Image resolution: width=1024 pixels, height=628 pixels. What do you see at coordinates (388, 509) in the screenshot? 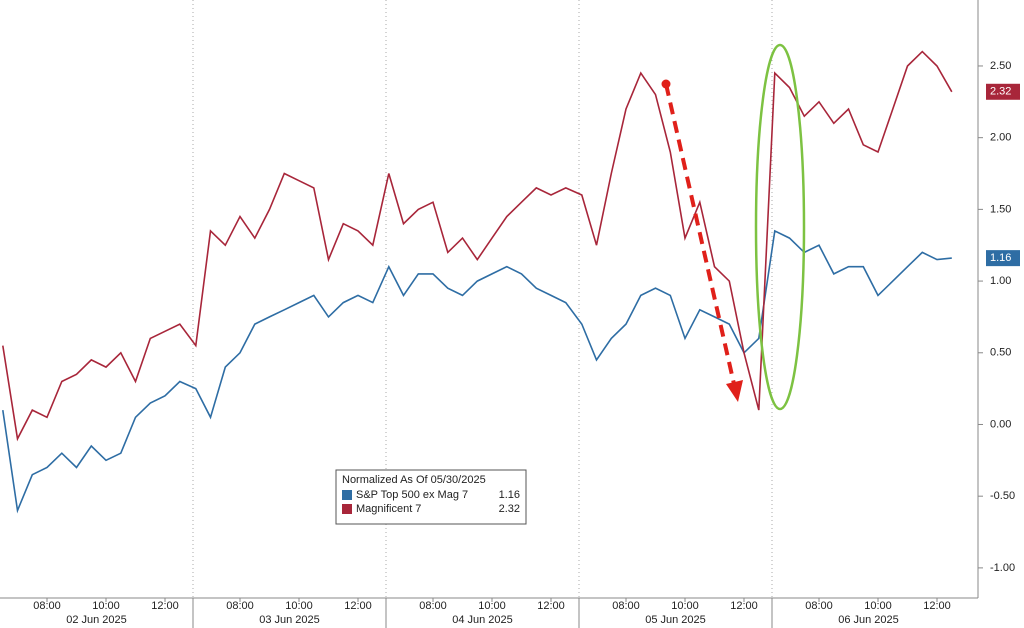
I see `legend-label: Magnificent 7` at bounding box center [388, 509].